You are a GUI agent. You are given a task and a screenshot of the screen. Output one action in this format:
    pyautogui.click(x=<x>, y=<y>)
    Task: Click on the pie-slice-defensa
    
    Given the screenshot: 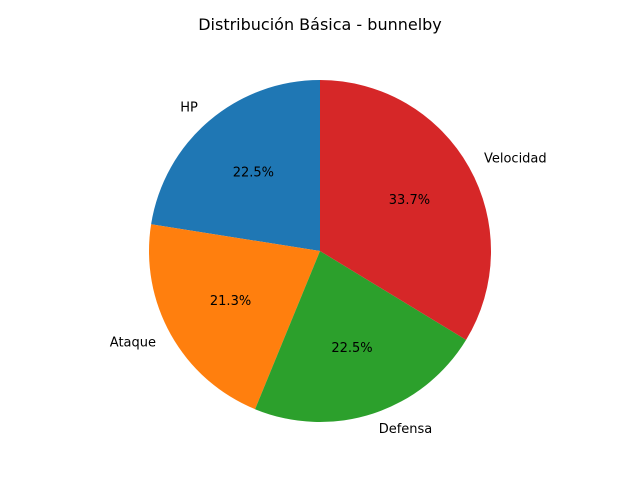 What is the action you would take?
    pyautogui.click(x=361, y=337)
    